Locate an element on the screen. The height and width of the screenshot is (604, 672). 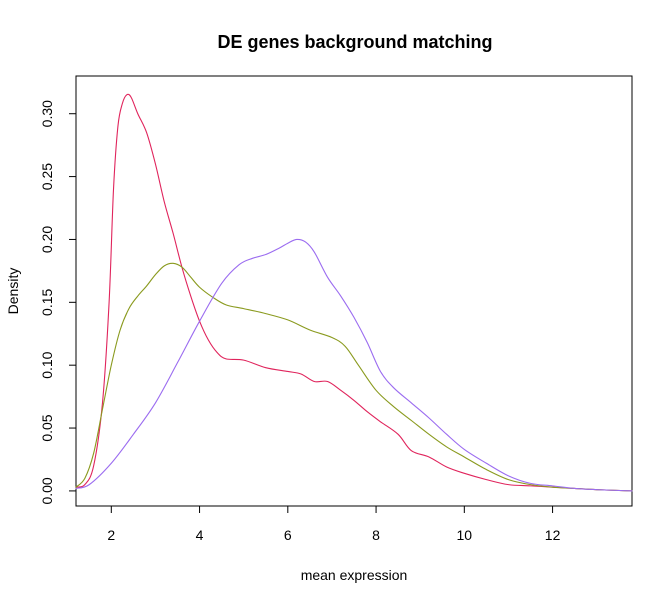
x-tick-label: 8 is located at coordinates (376, 535).